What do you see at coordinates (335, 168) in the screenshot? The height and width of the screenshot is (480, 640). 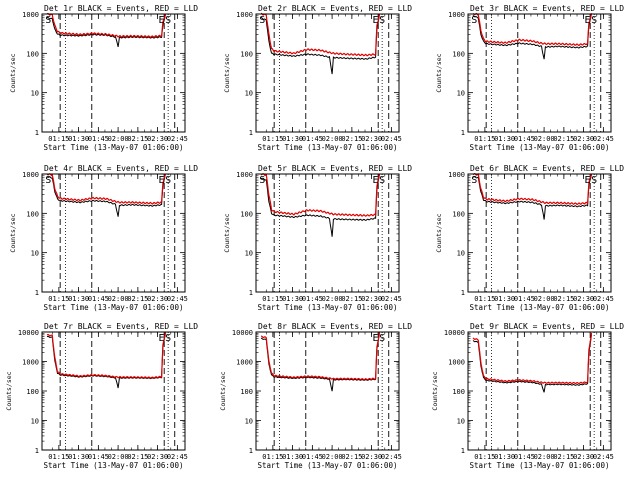 I see `panel-title: Det 5r BLACK = Events, RED = LLD` at bounding box center [335, 168].